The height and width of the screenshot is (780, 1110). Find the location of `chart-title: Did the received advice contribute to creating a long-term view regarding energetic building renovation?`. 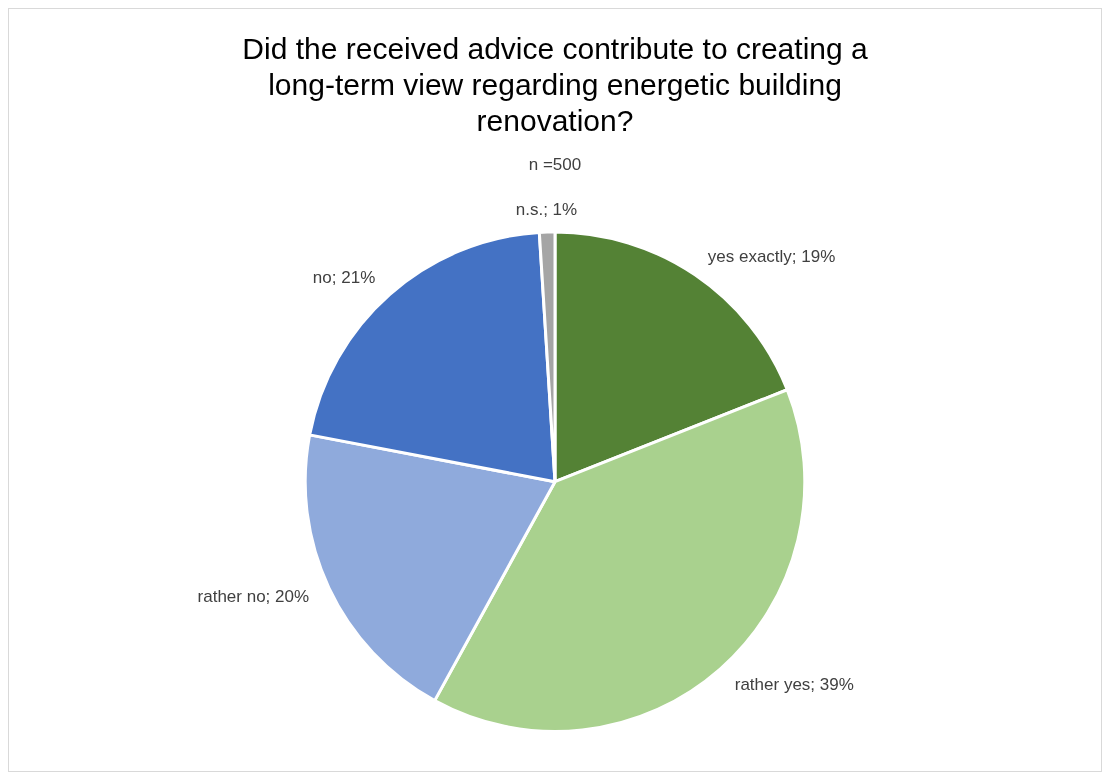

chart-title: Did the received advice contribute to creating a long-term view regarding energetic building renovation? is located at coordinates (555, 85).